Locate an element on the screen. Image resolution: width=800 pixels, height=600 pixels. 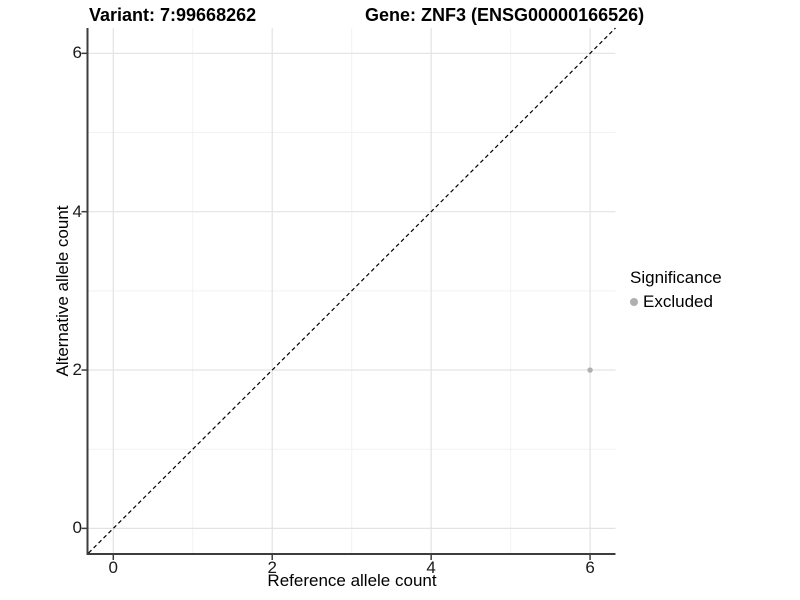
legend-key-dot-icon is located at coordinates (634, 302).